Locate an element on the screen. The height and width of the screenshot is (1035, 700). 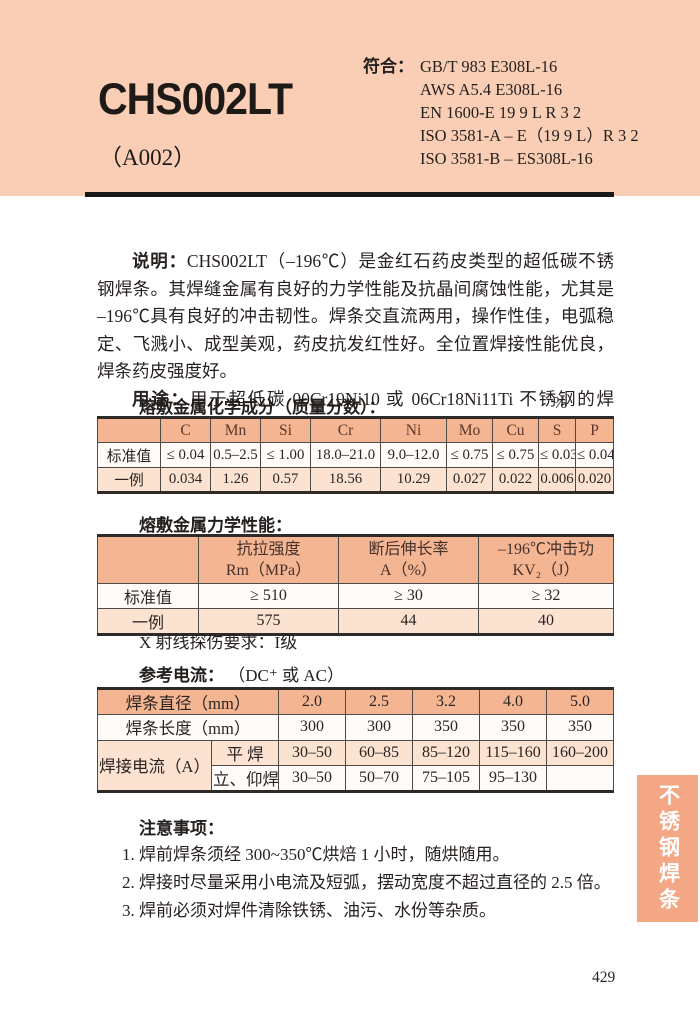
chem-col-header: Si is located at coordinates (285, 430).